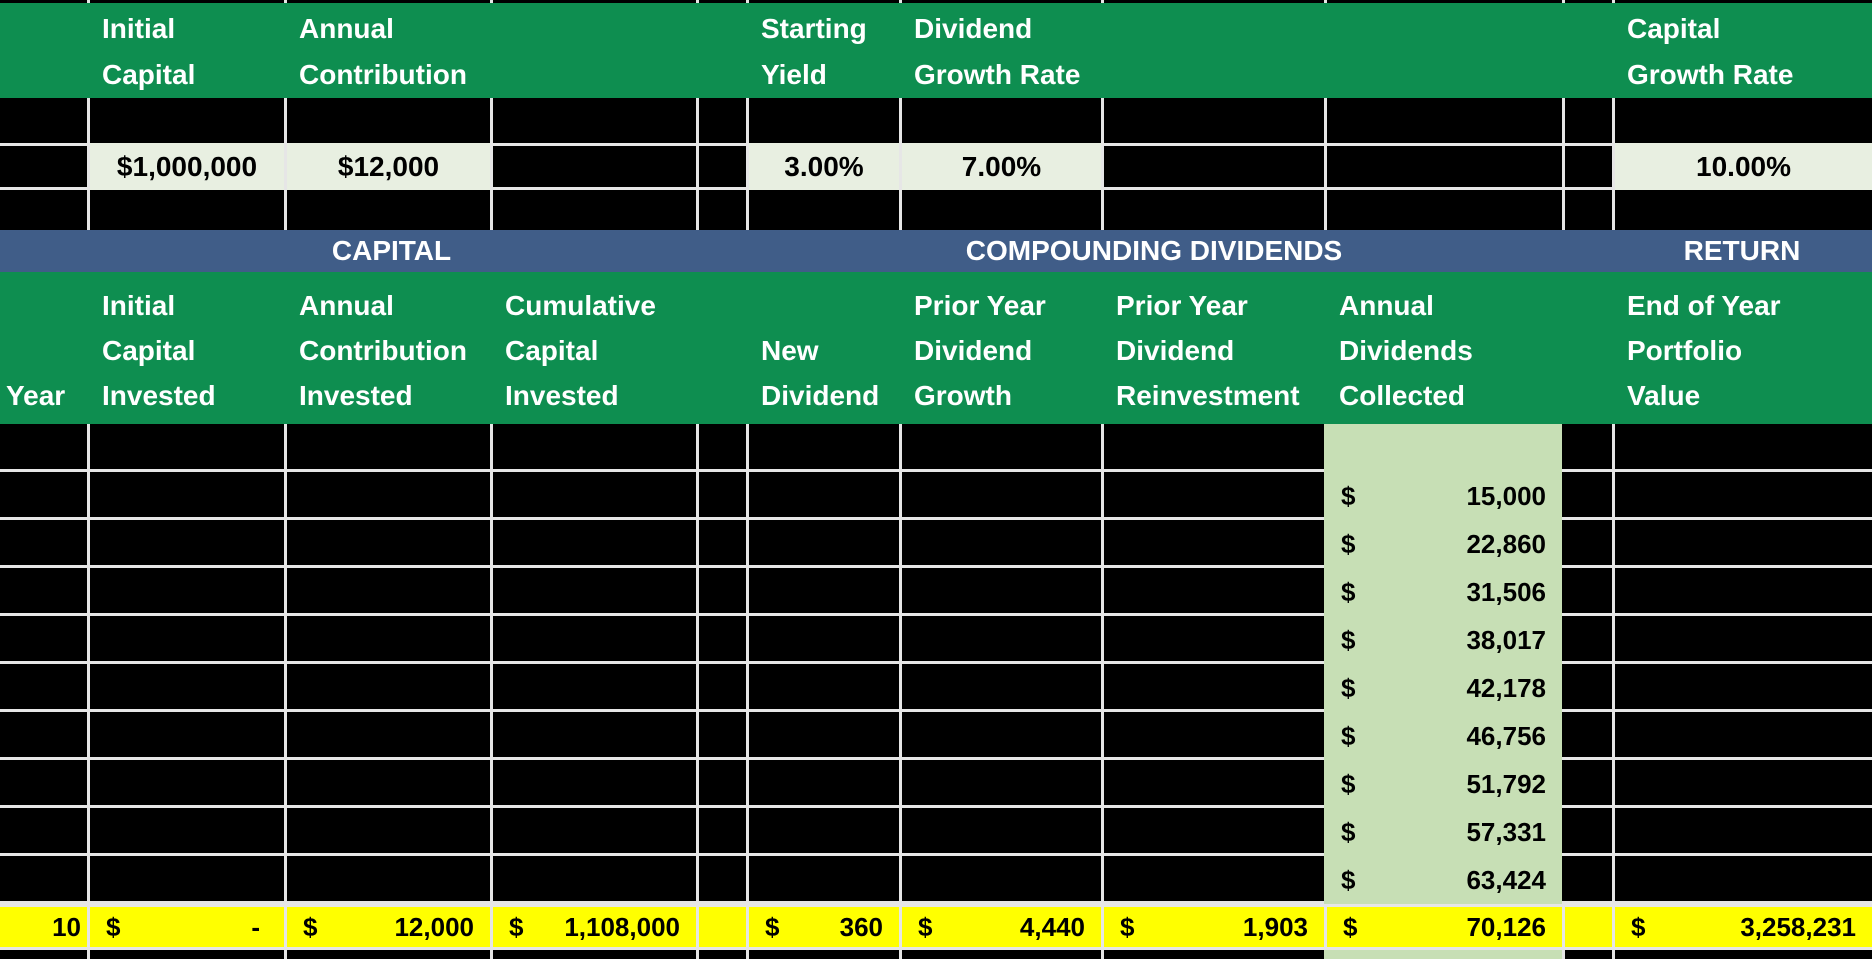 The width and height of the screenshot is (1872, 959). Describe the element at coordinates (1685, 350) in the screenshot. I see `label-line: Portfolio` at that location.